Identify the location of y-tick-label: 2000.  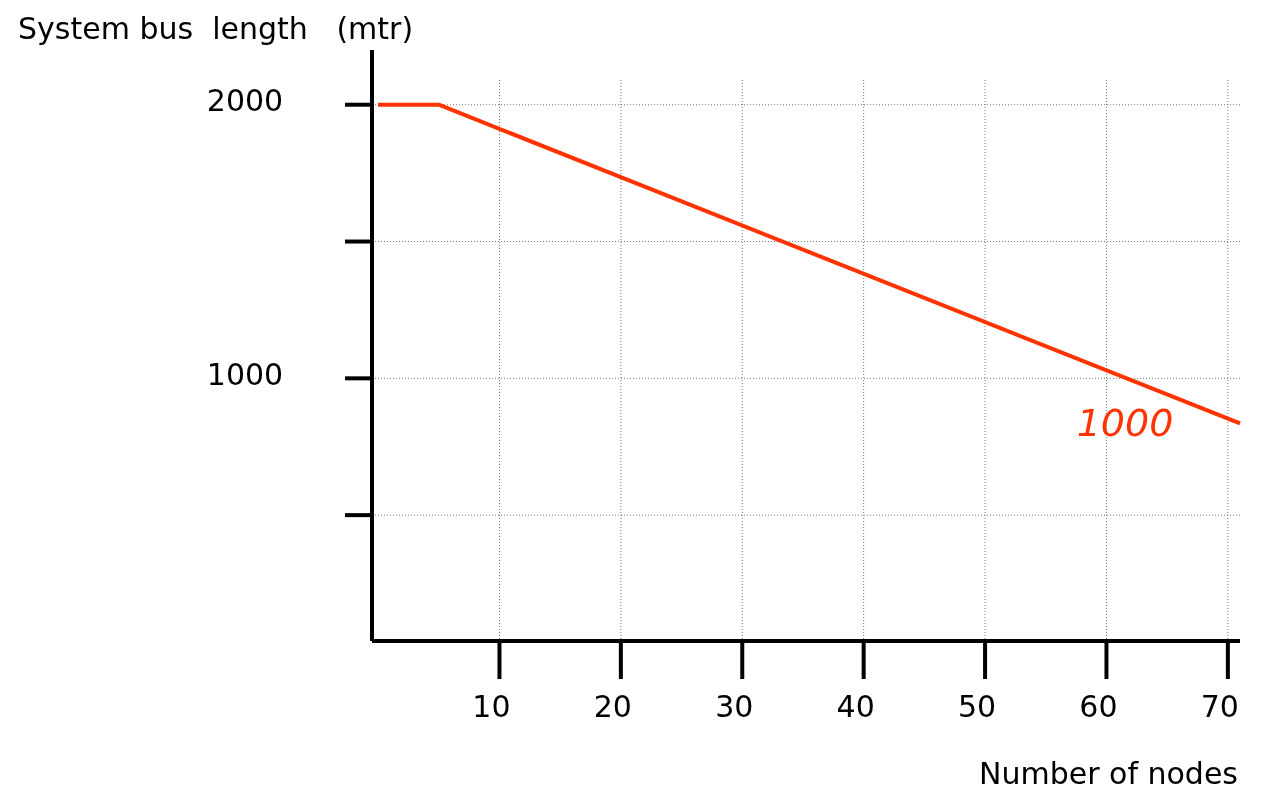
(245, 101).